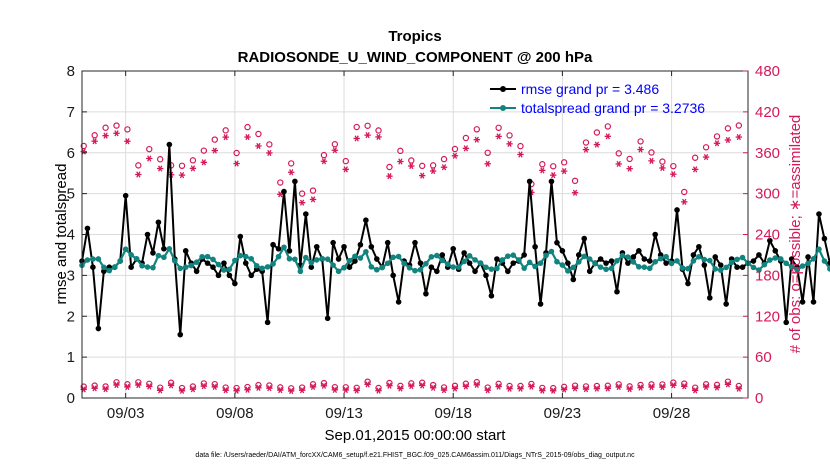 This screenshot has width=830, height=470. I want to click on y-axis-right-label: # of obs: o=possible; ∗=assimilated, so click(795, 234).